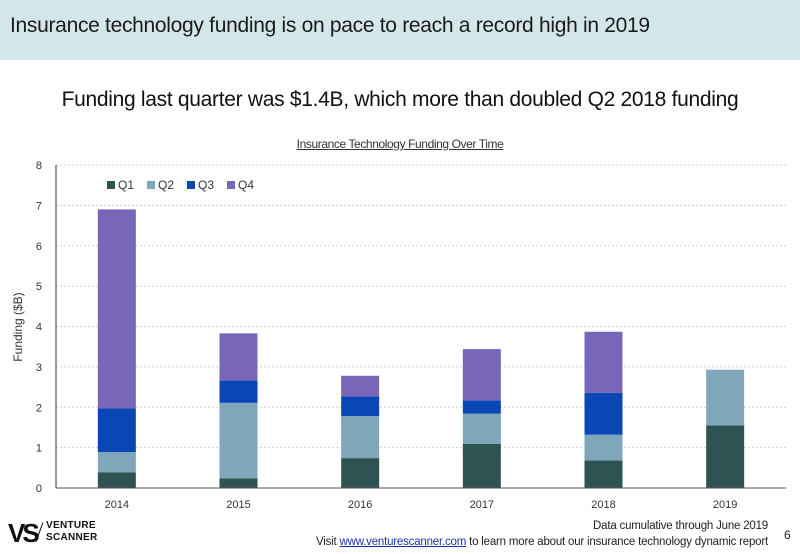 The width and height of the screenshot is (800, 554). What do you see at coordinates (360, 473) in the screenshot?
I see `bar-2016-q1` at bounding box center [360, 473].